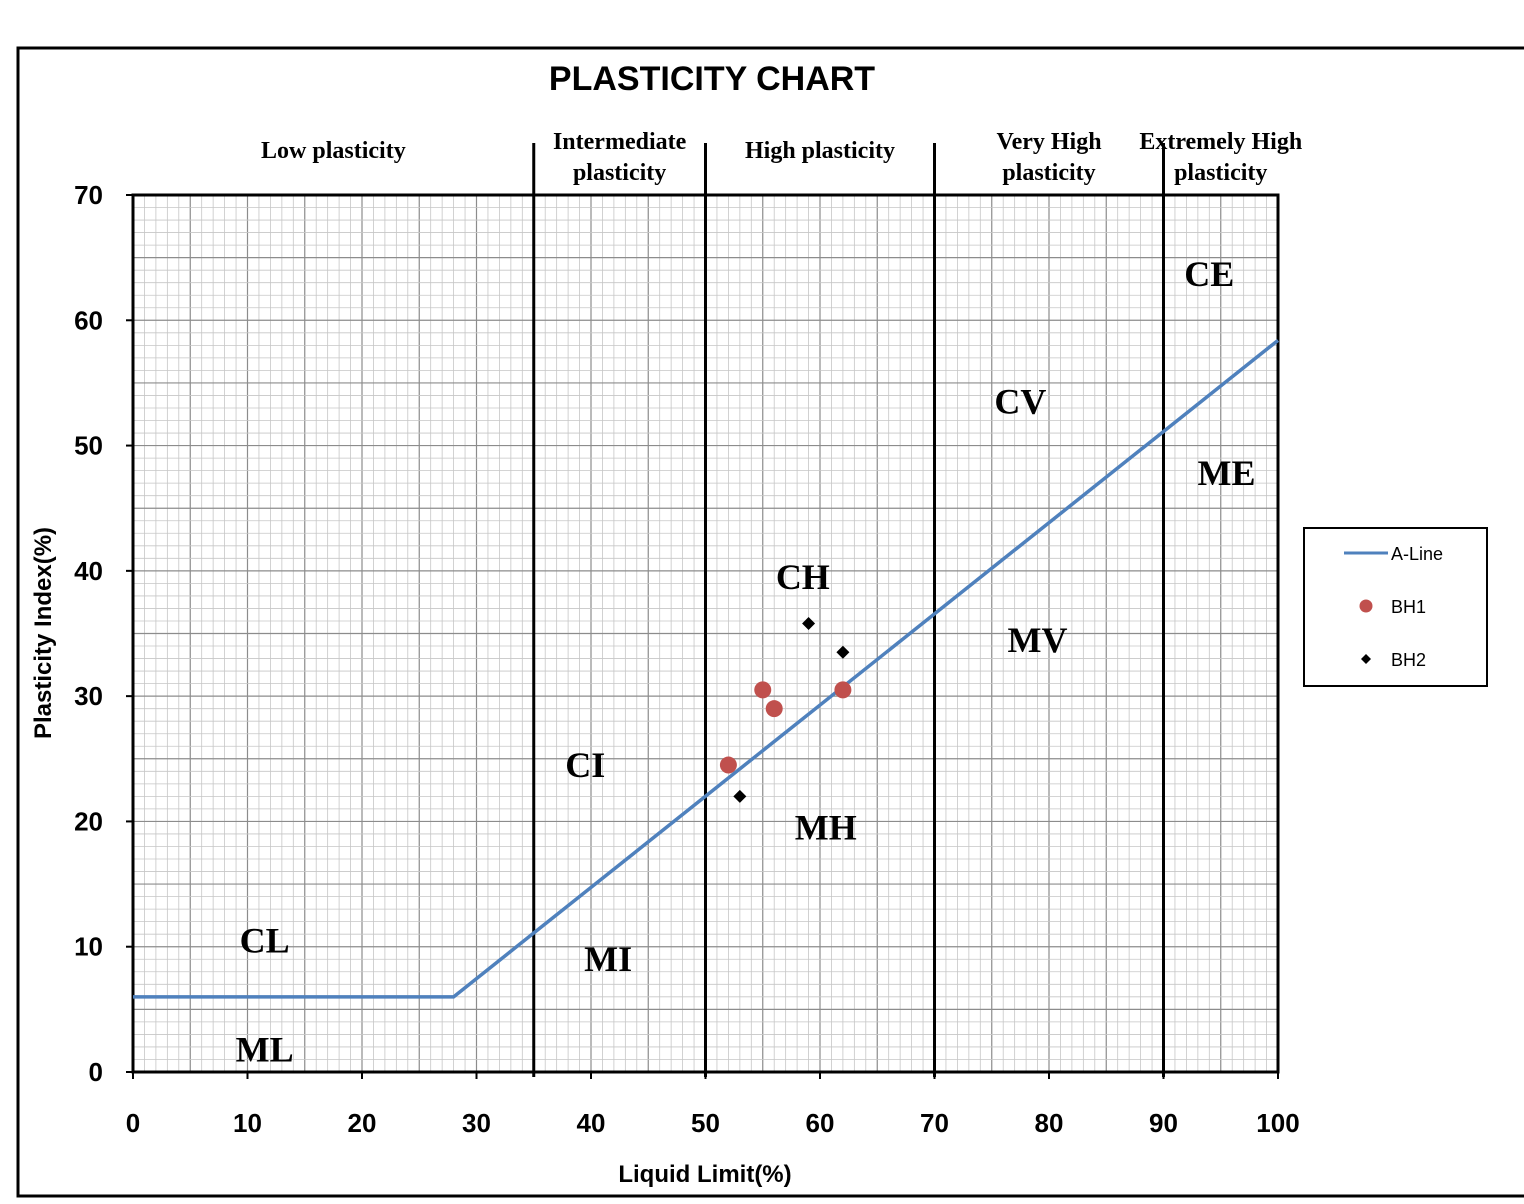 The image size is (1524, 1204). Describe the element at coordinates (620, 157) in the screenshot. I see `band-label-1: Intermediate plasticity` at that location.